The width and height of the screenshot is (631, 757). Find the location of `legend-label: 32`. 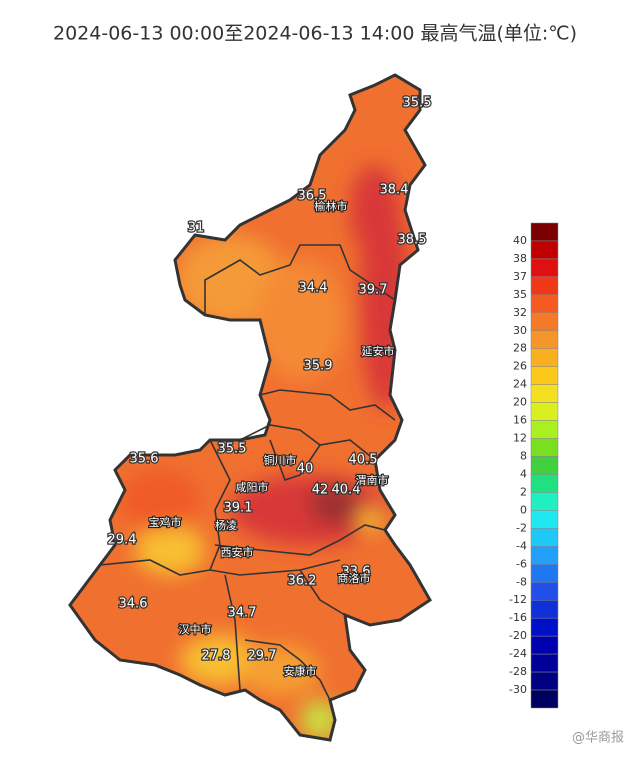

legend-label: 32 is located at coordinates (520, 312).